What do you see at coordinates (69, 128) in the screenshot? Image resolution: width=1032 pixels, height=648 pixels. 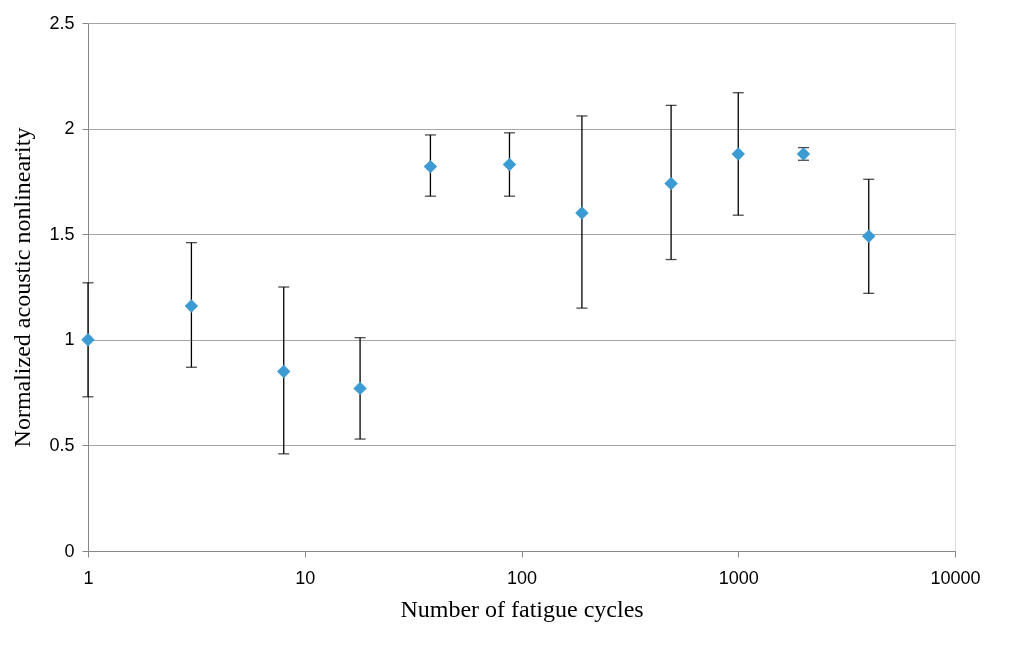 I see `y-tick-label: 2` at bounding box center [69, 128].